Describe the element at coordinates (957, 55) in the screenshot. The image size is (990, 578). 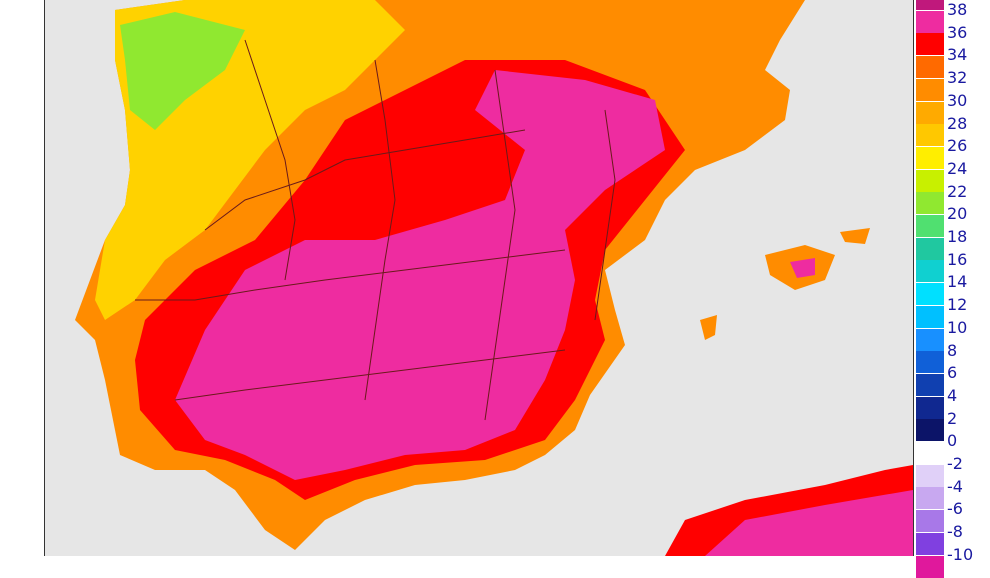
I see `legend-label: 34` at that location.